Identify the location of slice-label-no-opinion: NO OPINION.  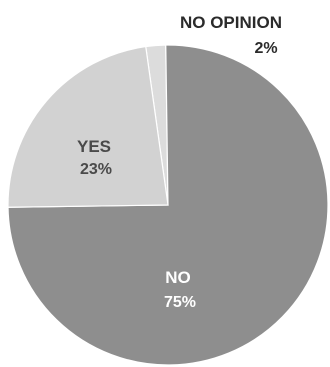
(231, 22).